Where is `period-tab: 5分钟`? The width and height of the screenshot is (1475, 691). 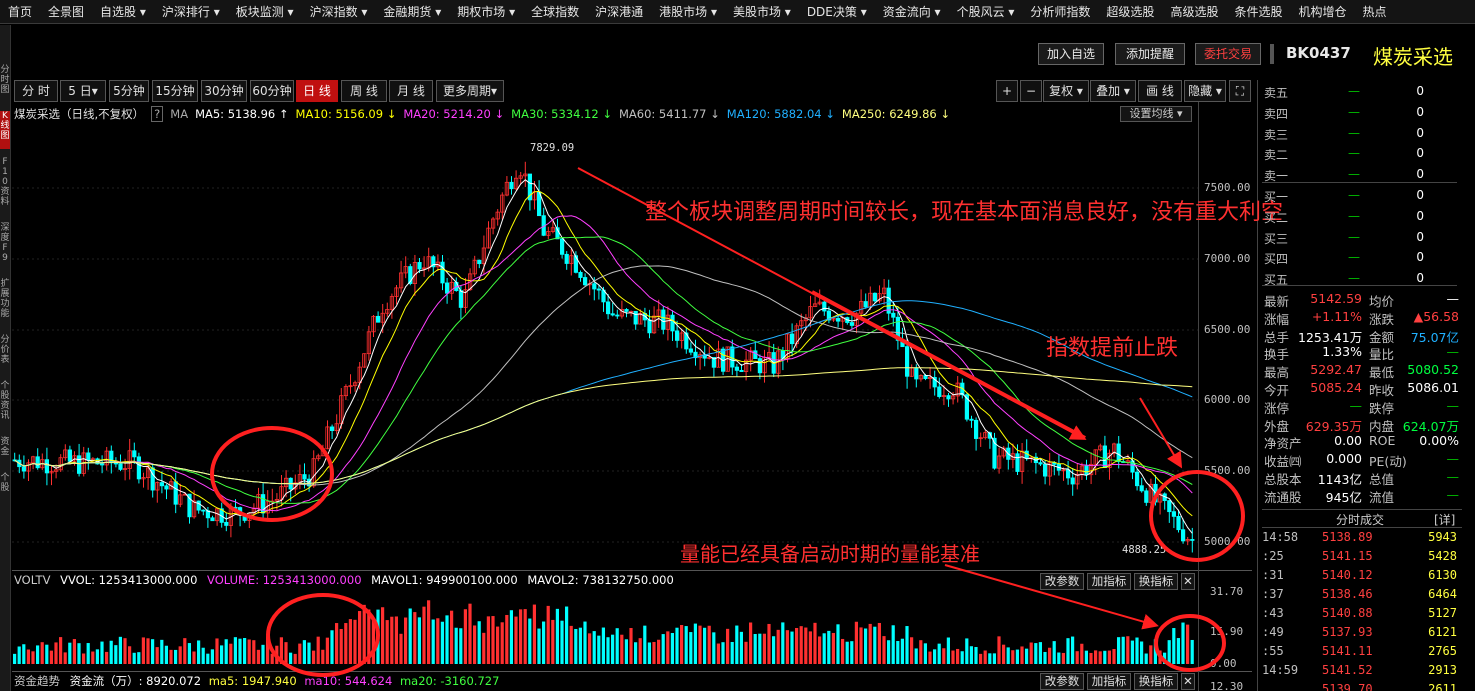
period-tab: 5分钟 is located at coordinates (129, 91).